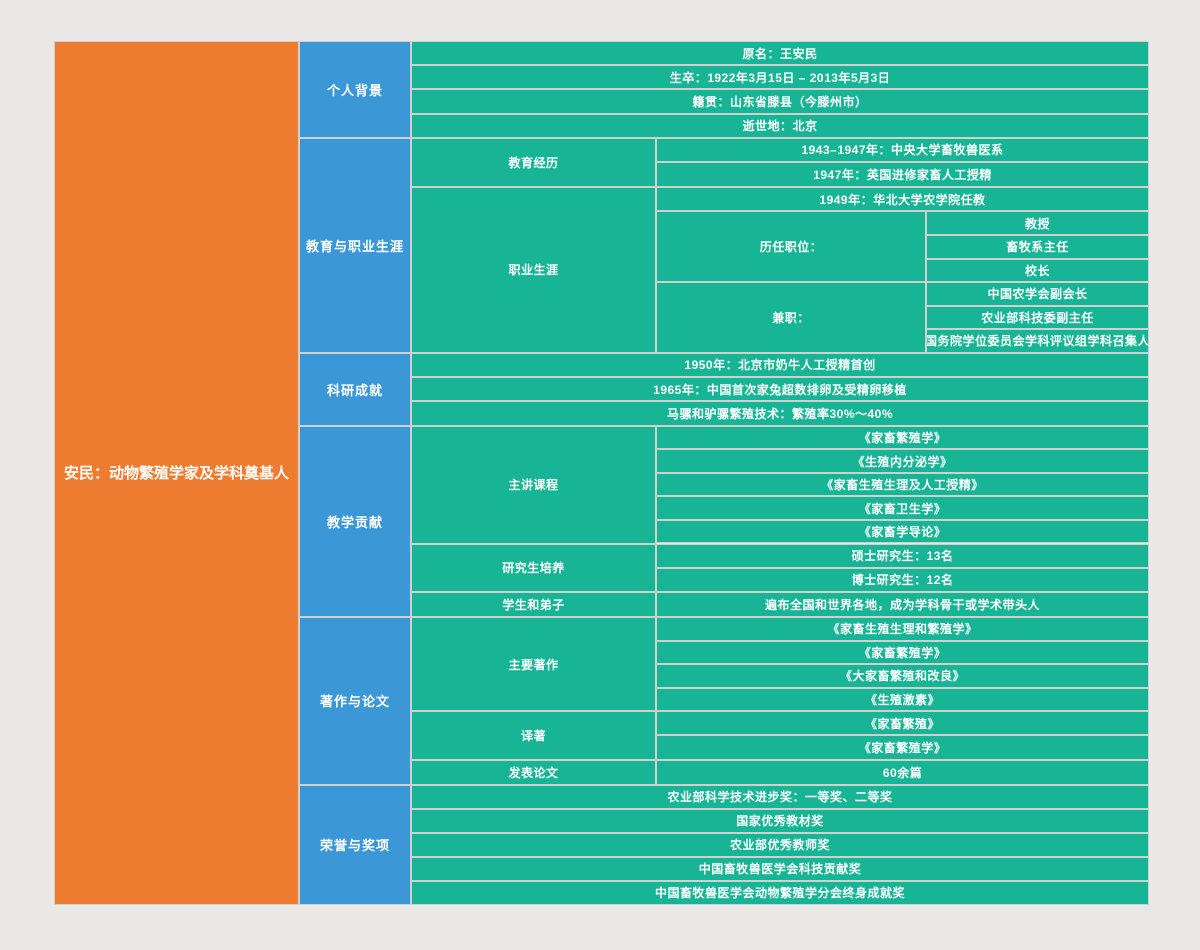  I want to click on leaf-node-cell: 畜牧系主任, so click(1037, 246).